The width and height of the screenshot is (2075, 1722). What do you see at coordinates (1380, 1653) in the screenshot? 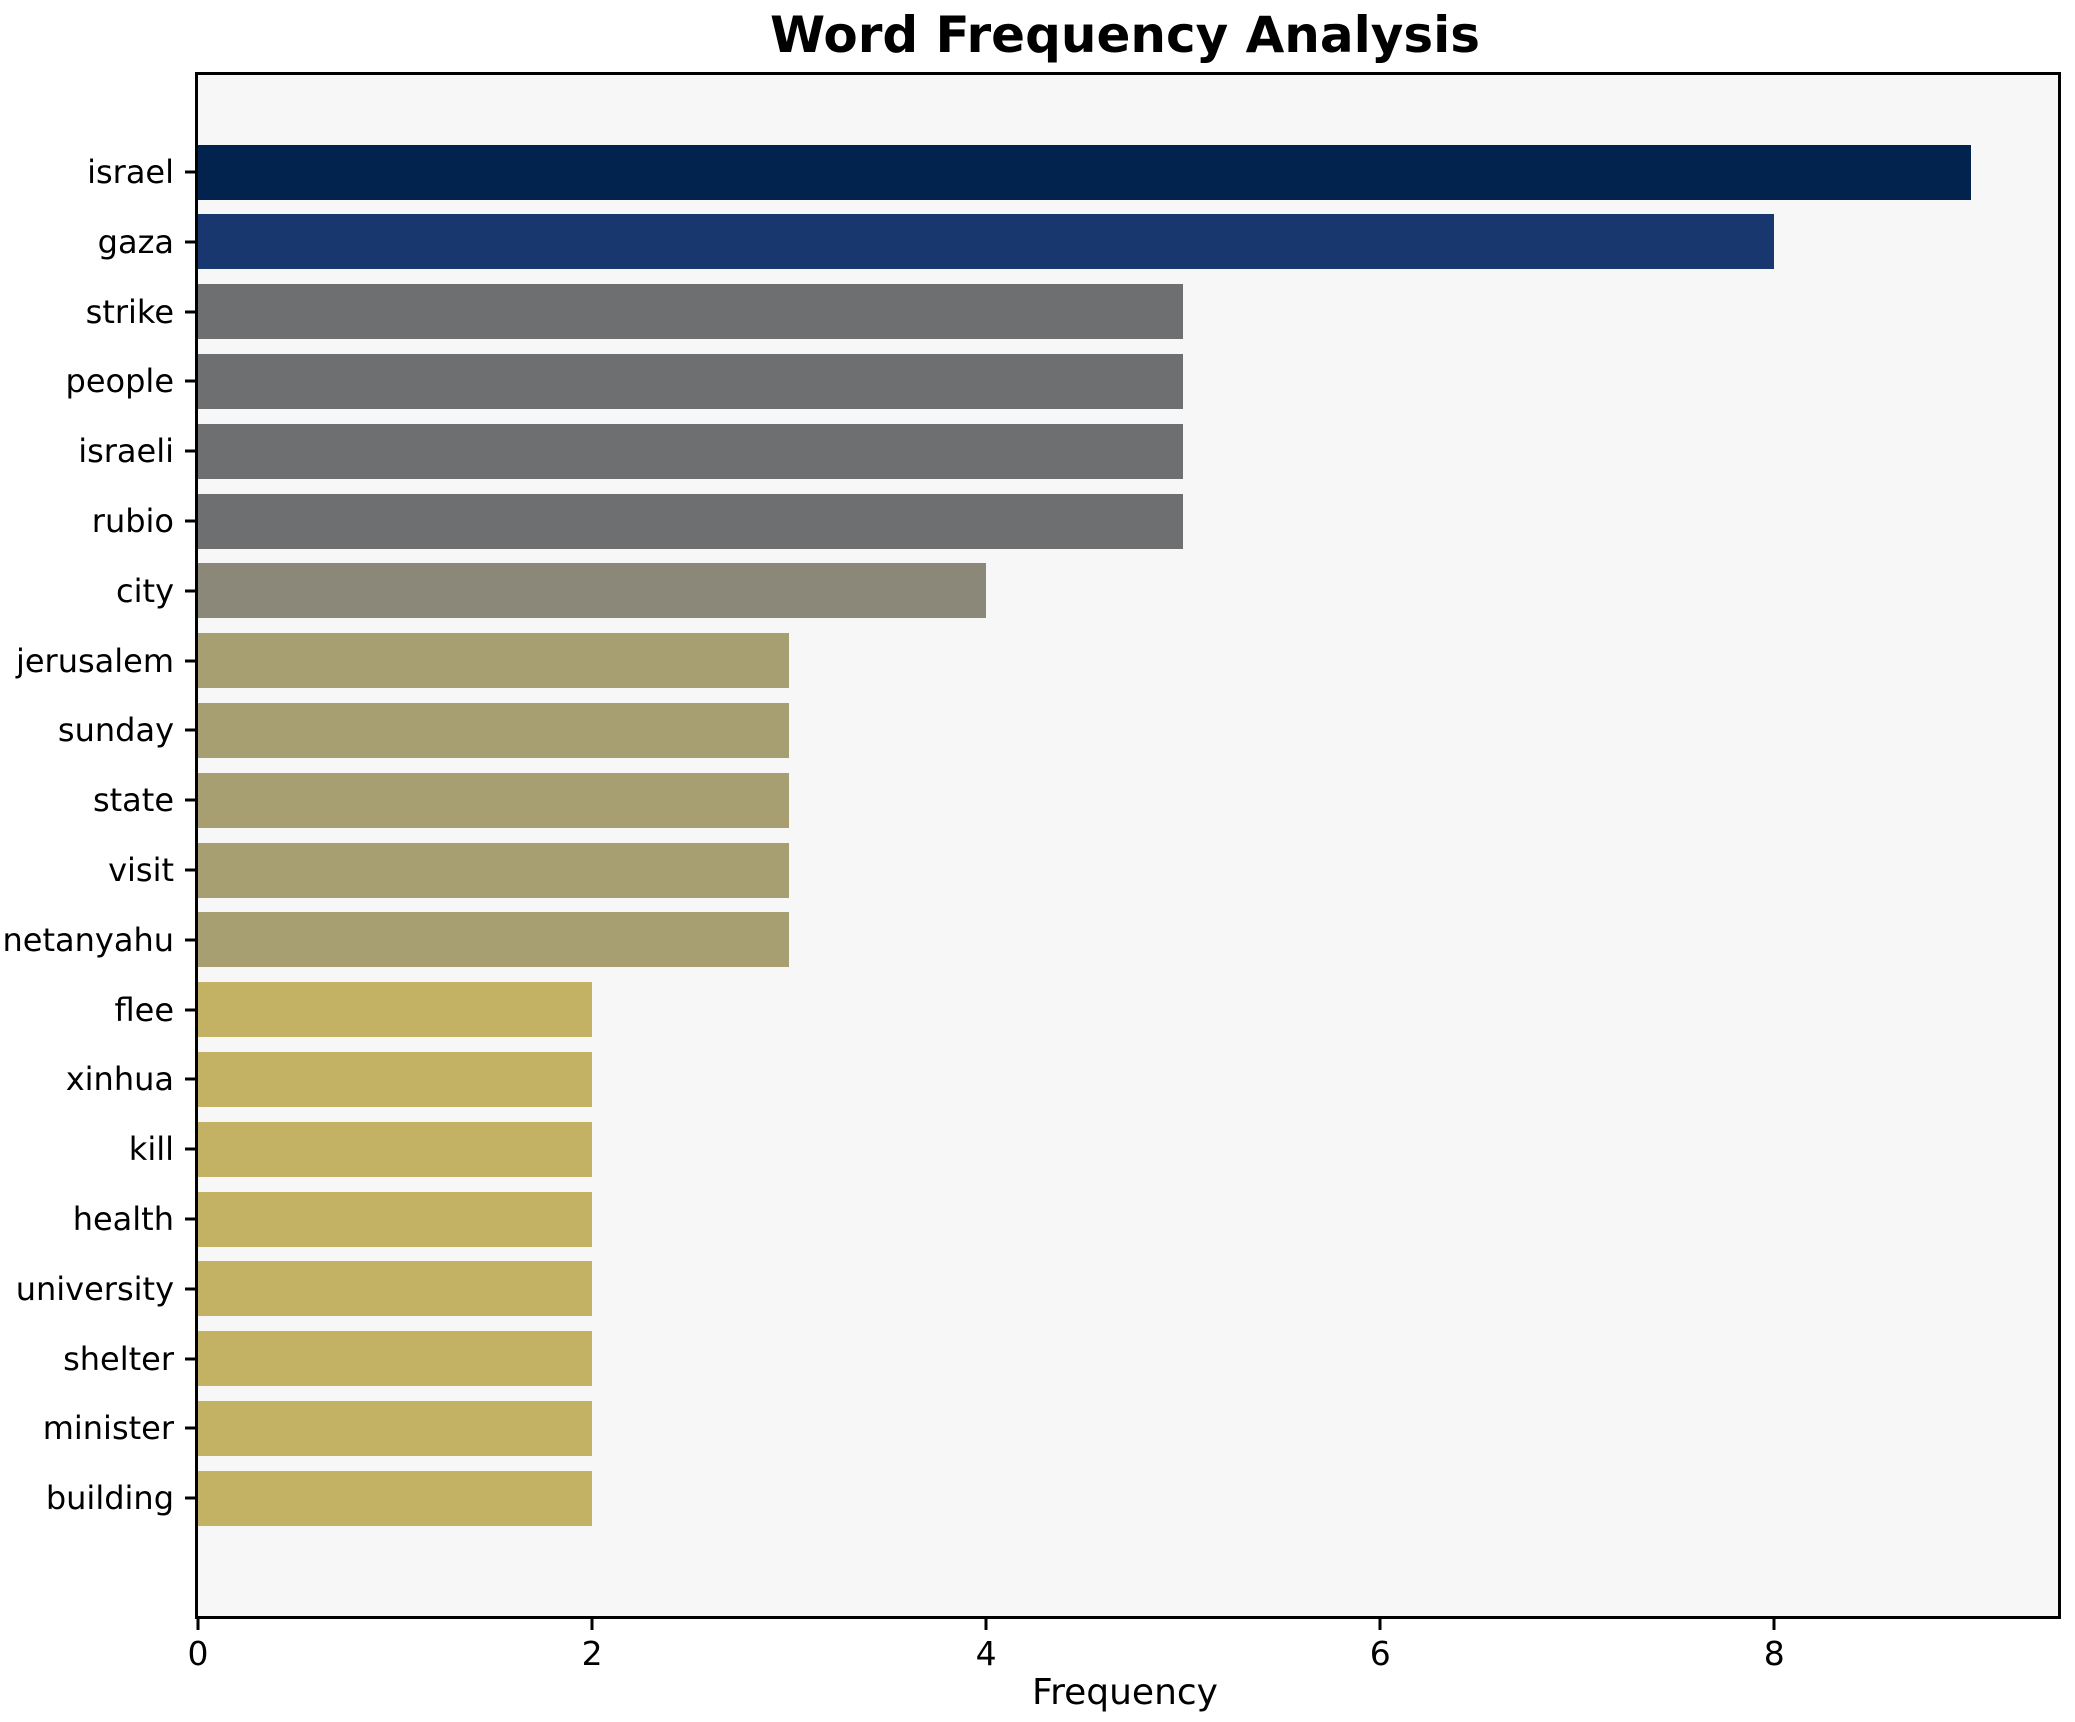
I see `x-tick-label: 6` at bounding box center [1380, 1653].